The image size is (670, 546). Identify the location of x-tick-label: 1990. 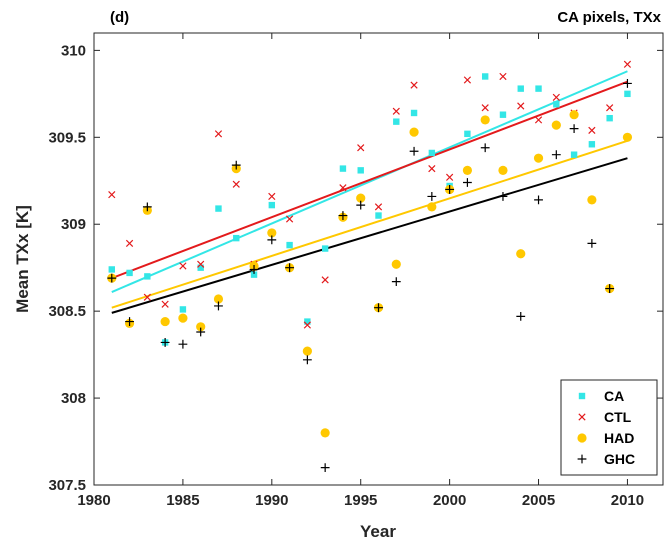
(271, 500).